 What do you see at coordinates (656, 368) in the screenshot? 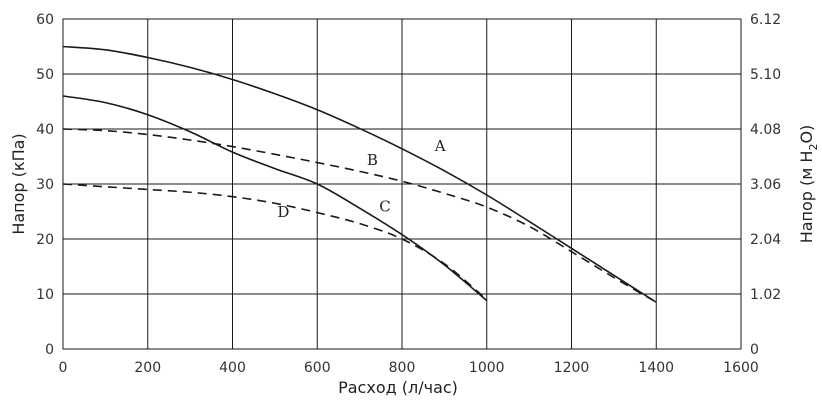
I see `x-tick-label: 1400` at bounding box center [656, 368].